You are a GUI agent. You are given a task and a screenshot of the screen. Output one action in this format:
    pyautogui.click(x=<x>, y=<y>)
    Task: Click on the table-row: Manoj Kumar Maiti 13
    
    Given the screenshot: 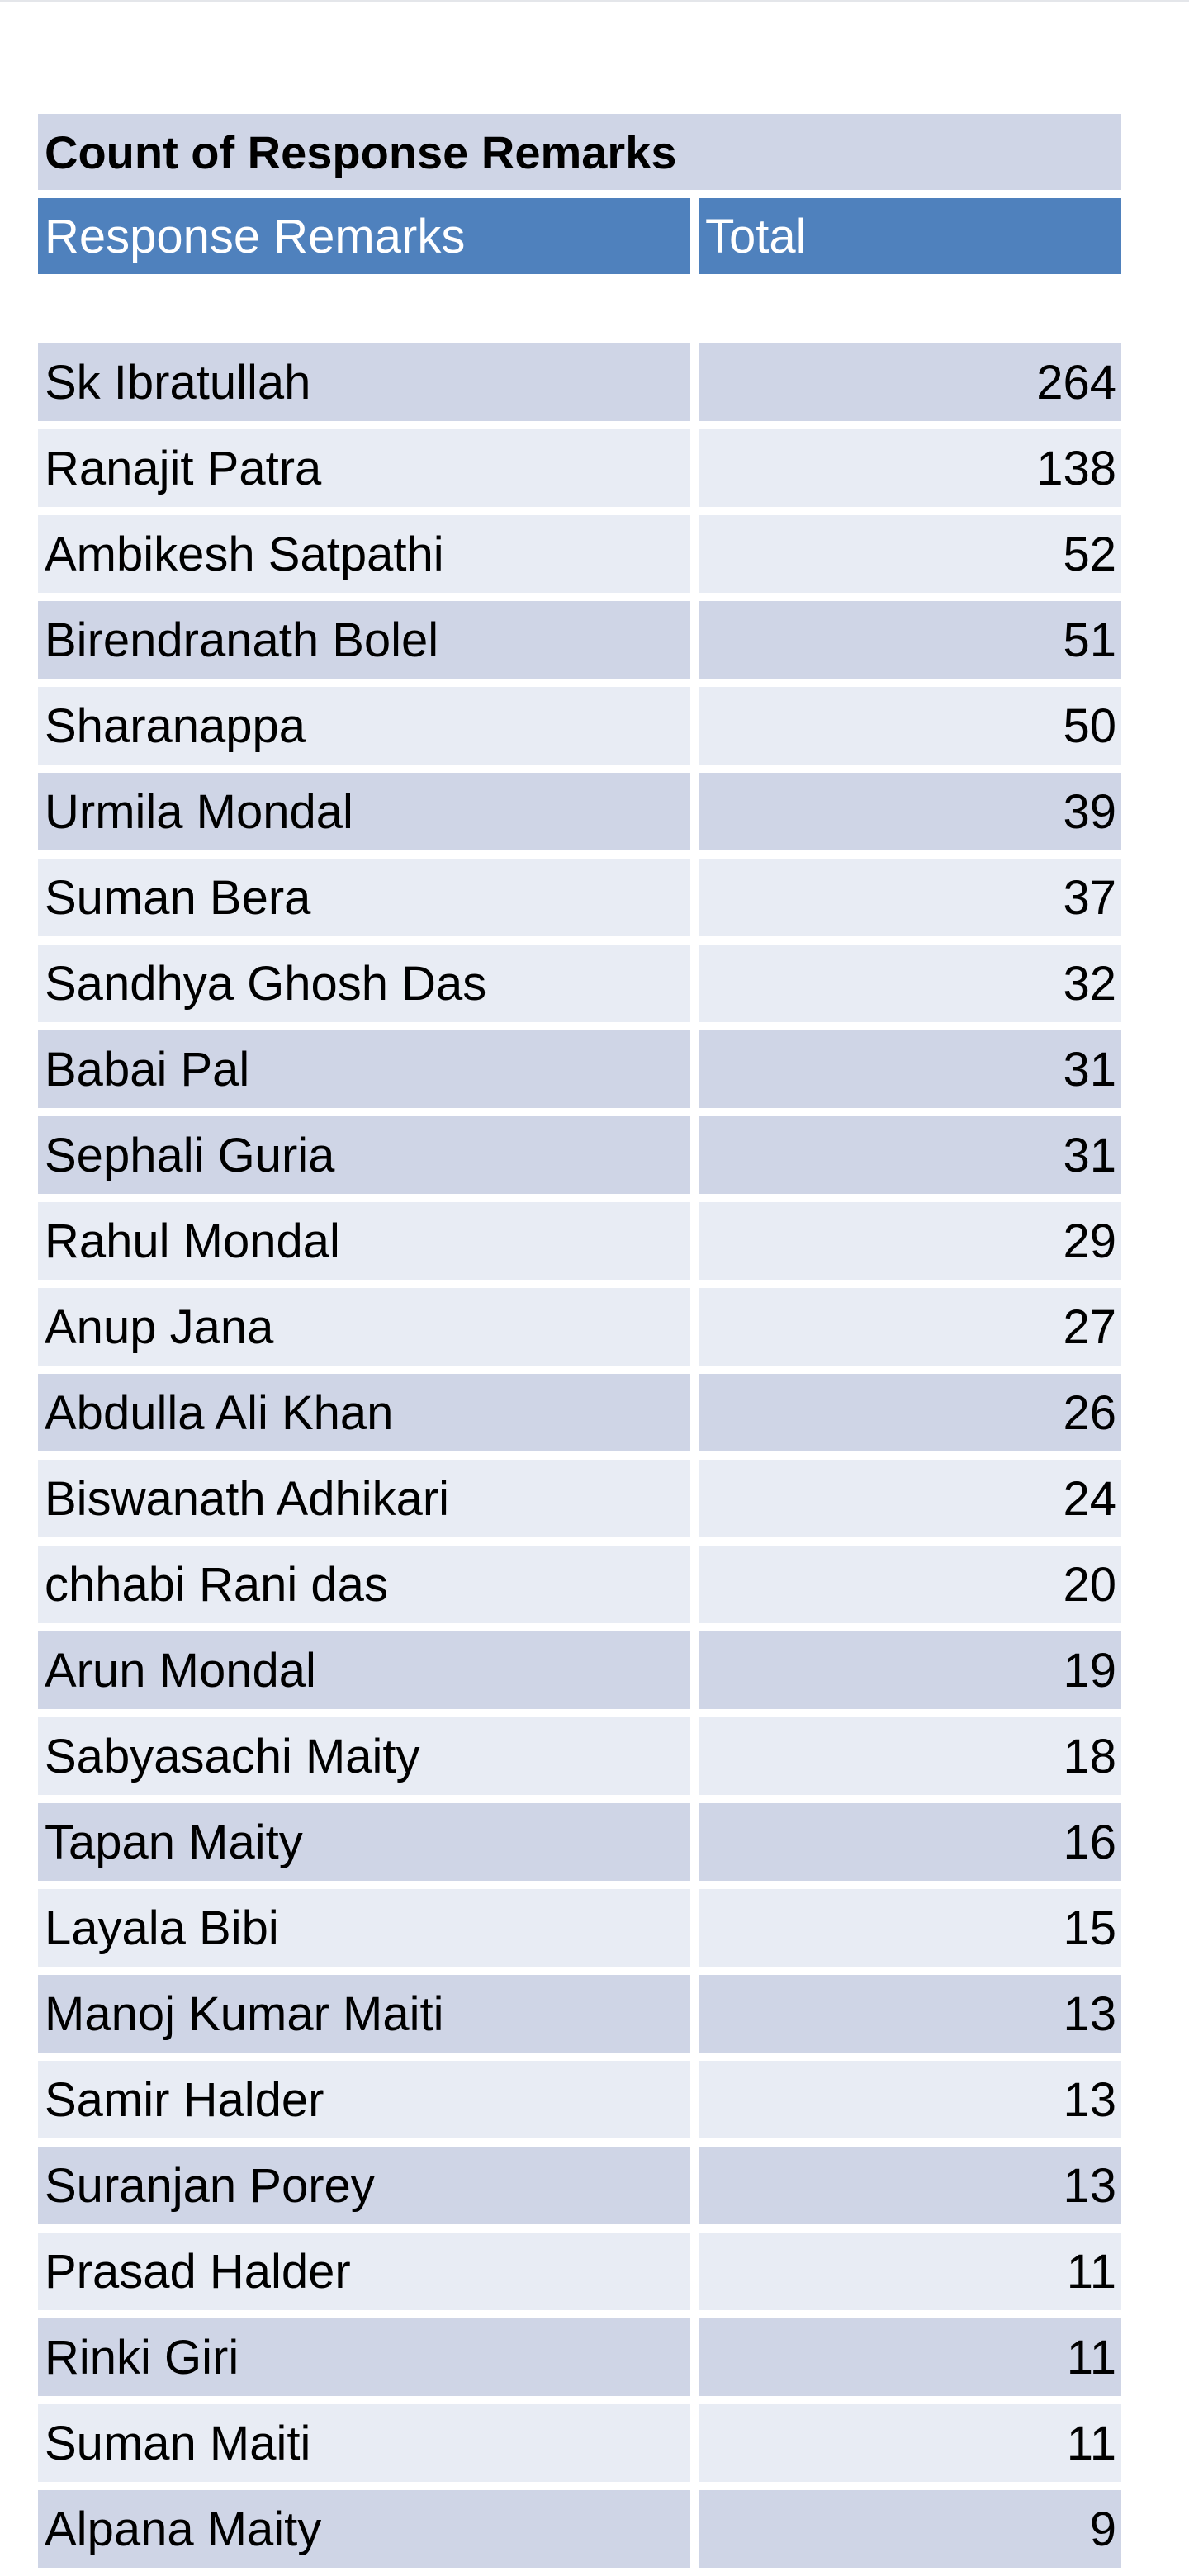 What is the action you would take?
    pyautogui.click(x=579, y=2014)
    